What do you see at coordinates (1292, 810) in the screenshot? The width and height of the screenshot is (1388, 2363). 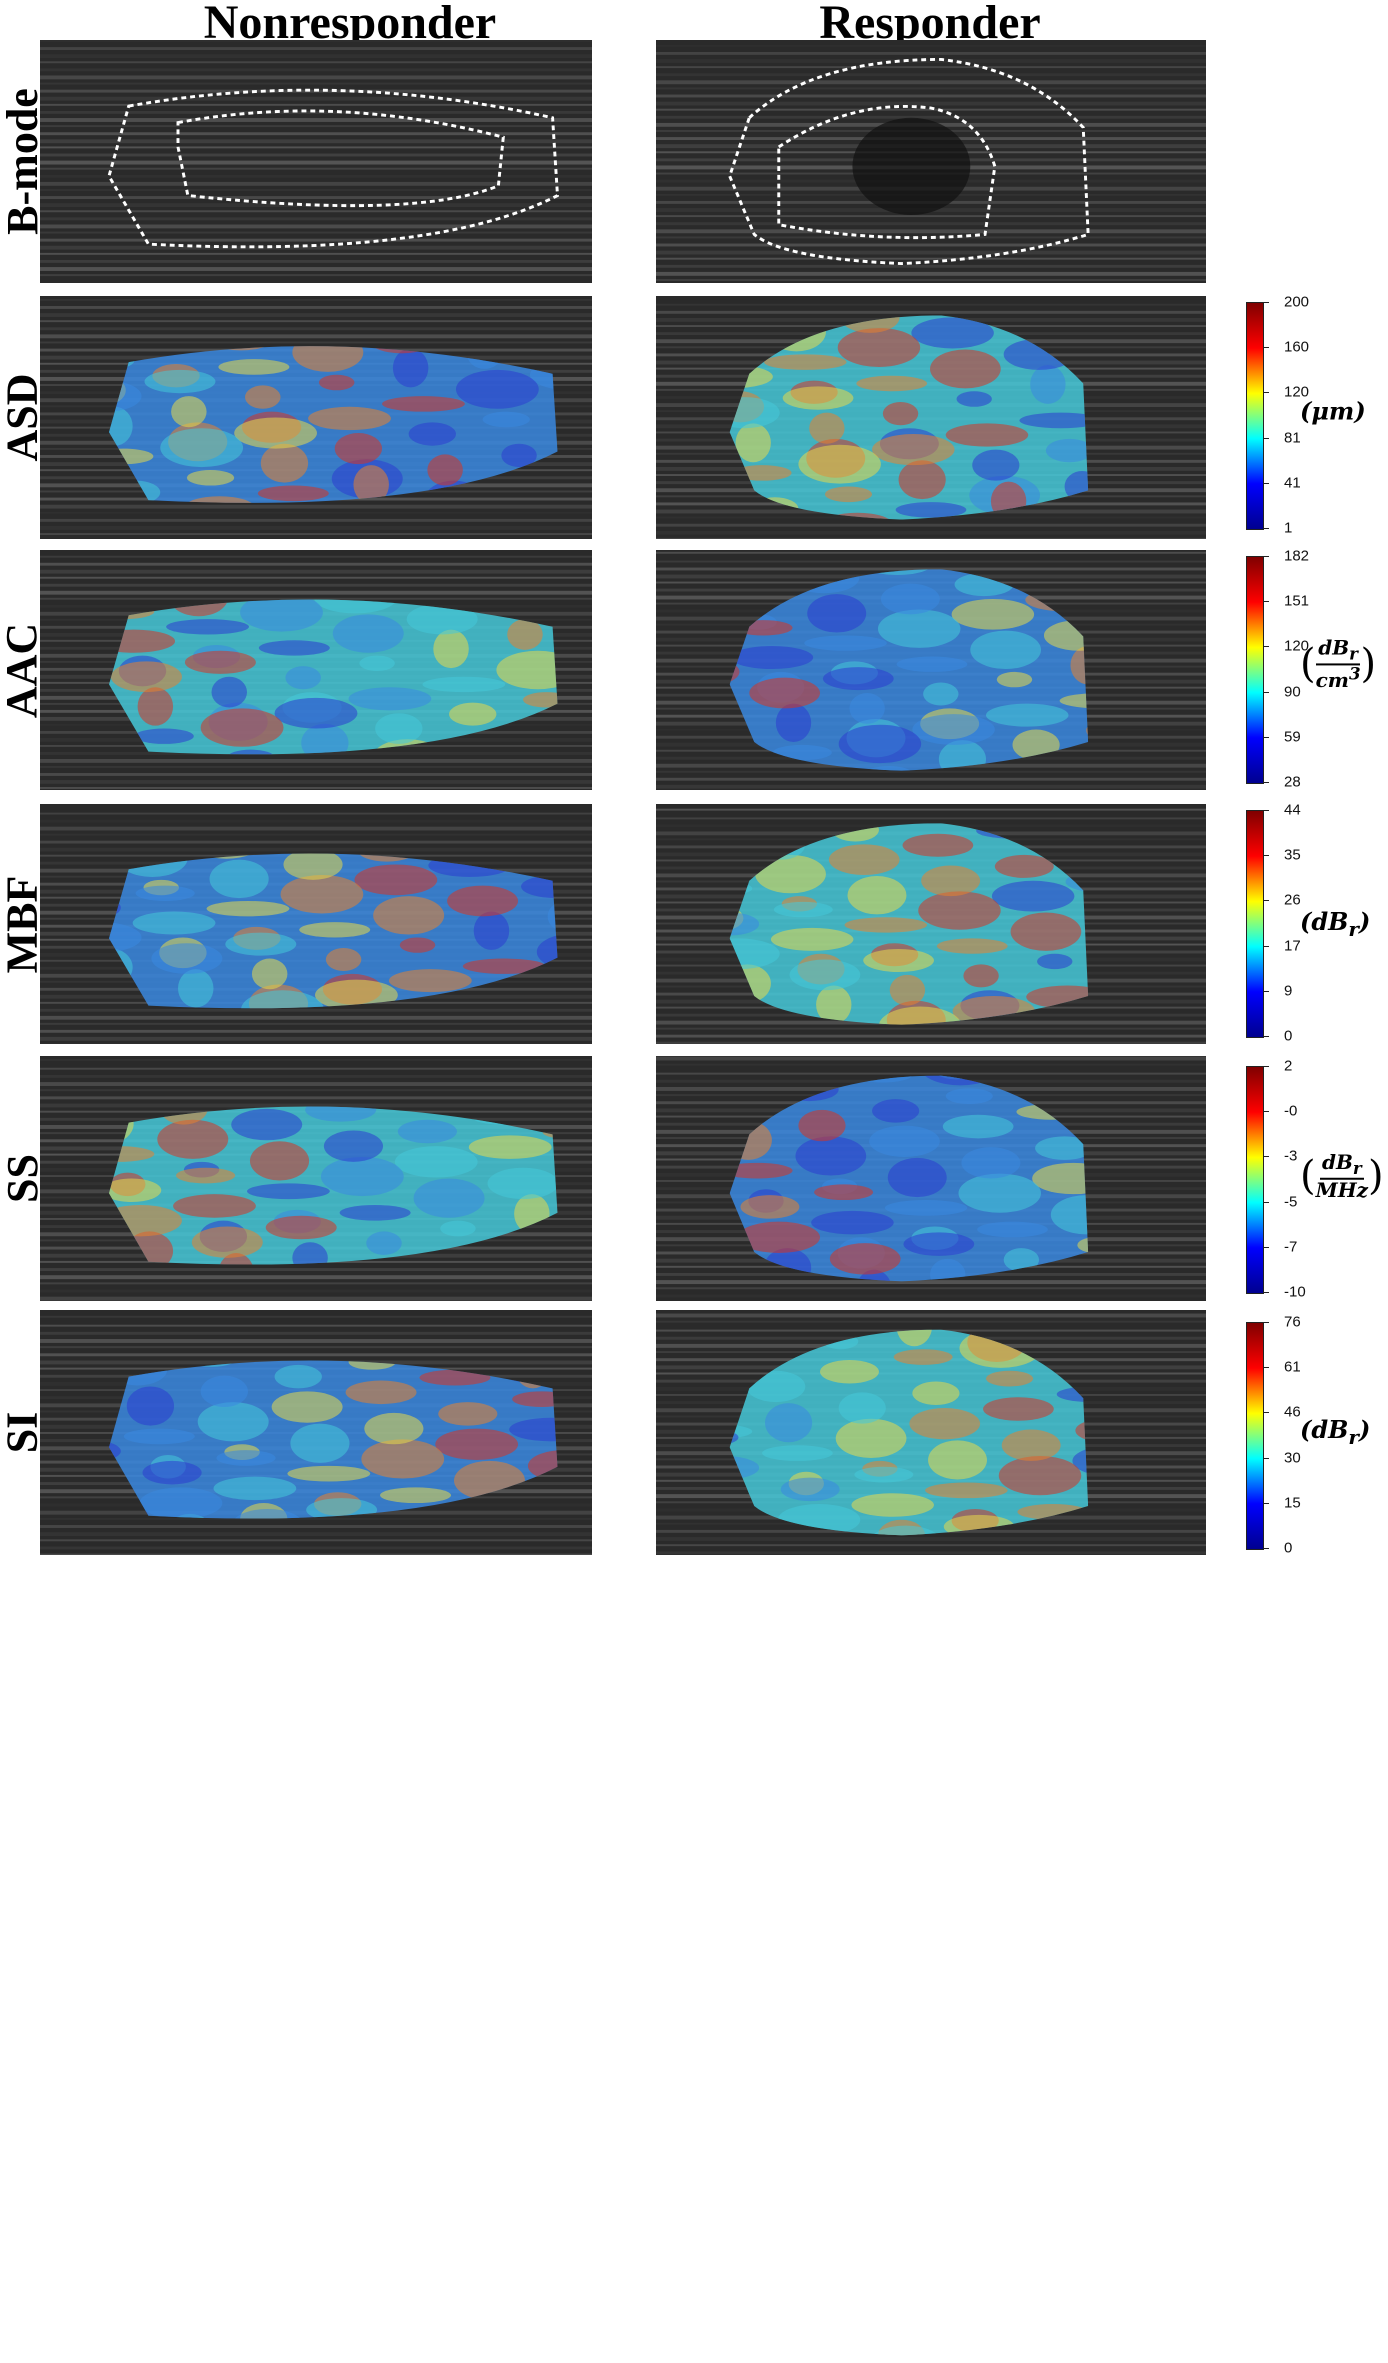 I see `colorbar-tick-label: 44` at bounding box center [1292, 810].